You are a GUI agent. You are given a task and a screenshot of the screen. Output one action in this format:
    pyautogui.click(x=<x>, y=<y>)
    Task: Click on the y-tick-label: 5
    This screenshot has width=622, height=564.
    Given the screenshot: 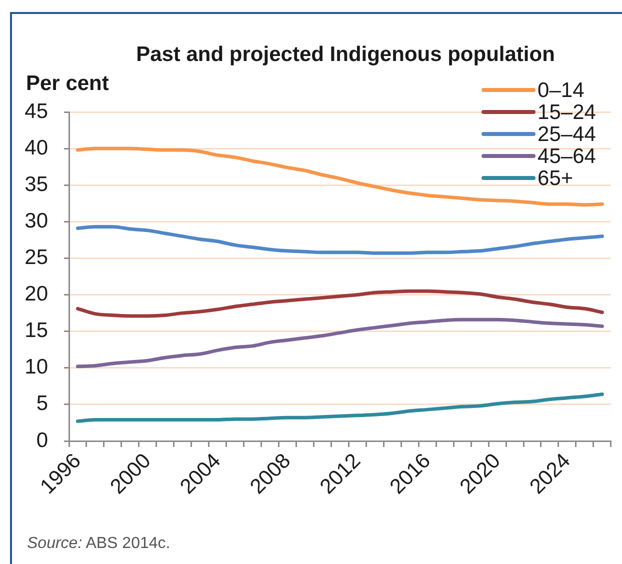 What is the action you would take?
    pyautogui.click(x=42, y=404)
    